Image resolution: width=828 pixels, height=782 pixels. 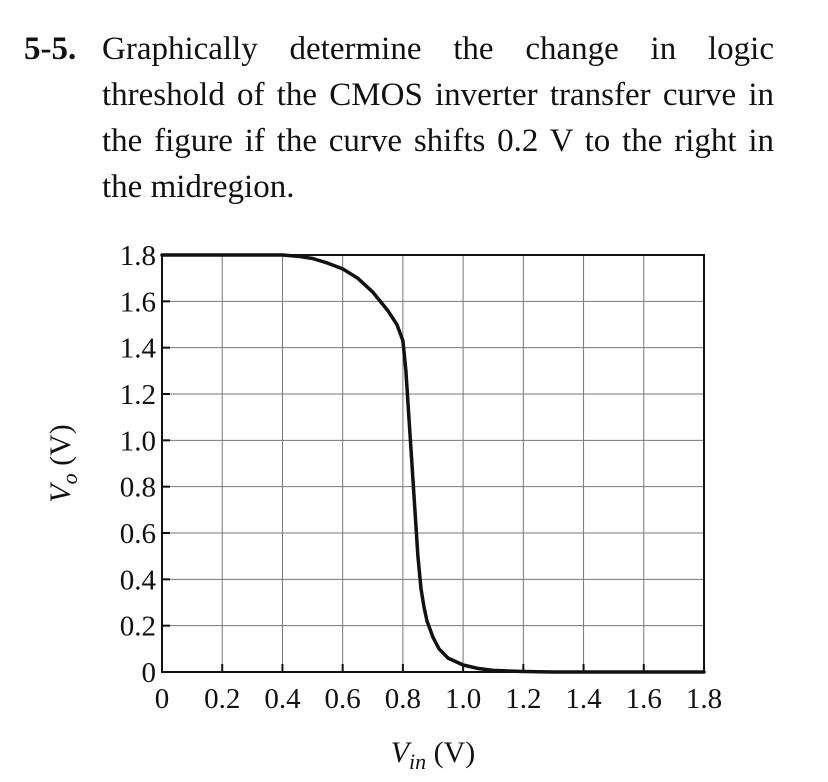 What do you see at coordinates (138, 302) in the screenshot?
I see `y-tick-label: 1.6` at bounding box center [138, 302].